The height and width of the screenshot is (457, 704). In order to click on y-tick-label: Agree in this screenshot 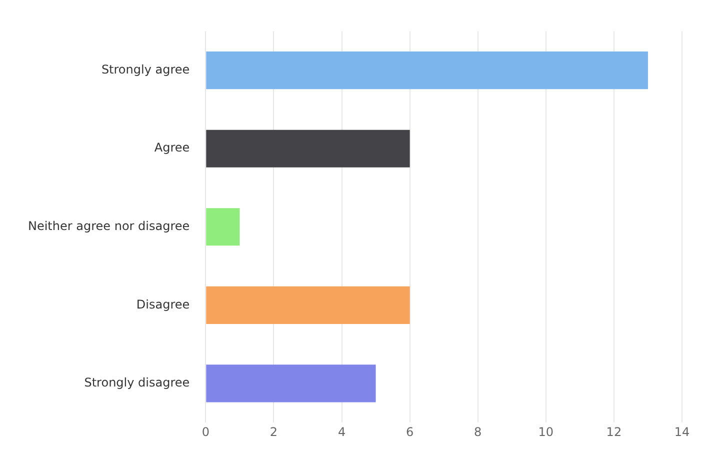, I will do `click(172, 147)`.